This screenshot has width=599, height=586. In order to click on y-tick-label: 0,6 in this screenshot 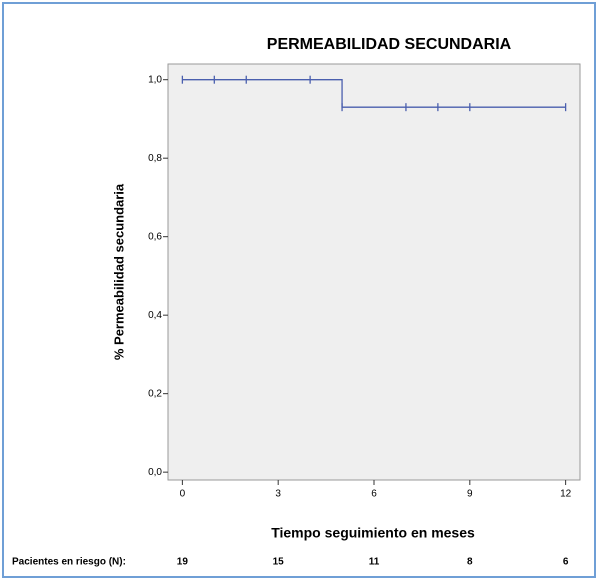, I will do `click(155, 236)`.